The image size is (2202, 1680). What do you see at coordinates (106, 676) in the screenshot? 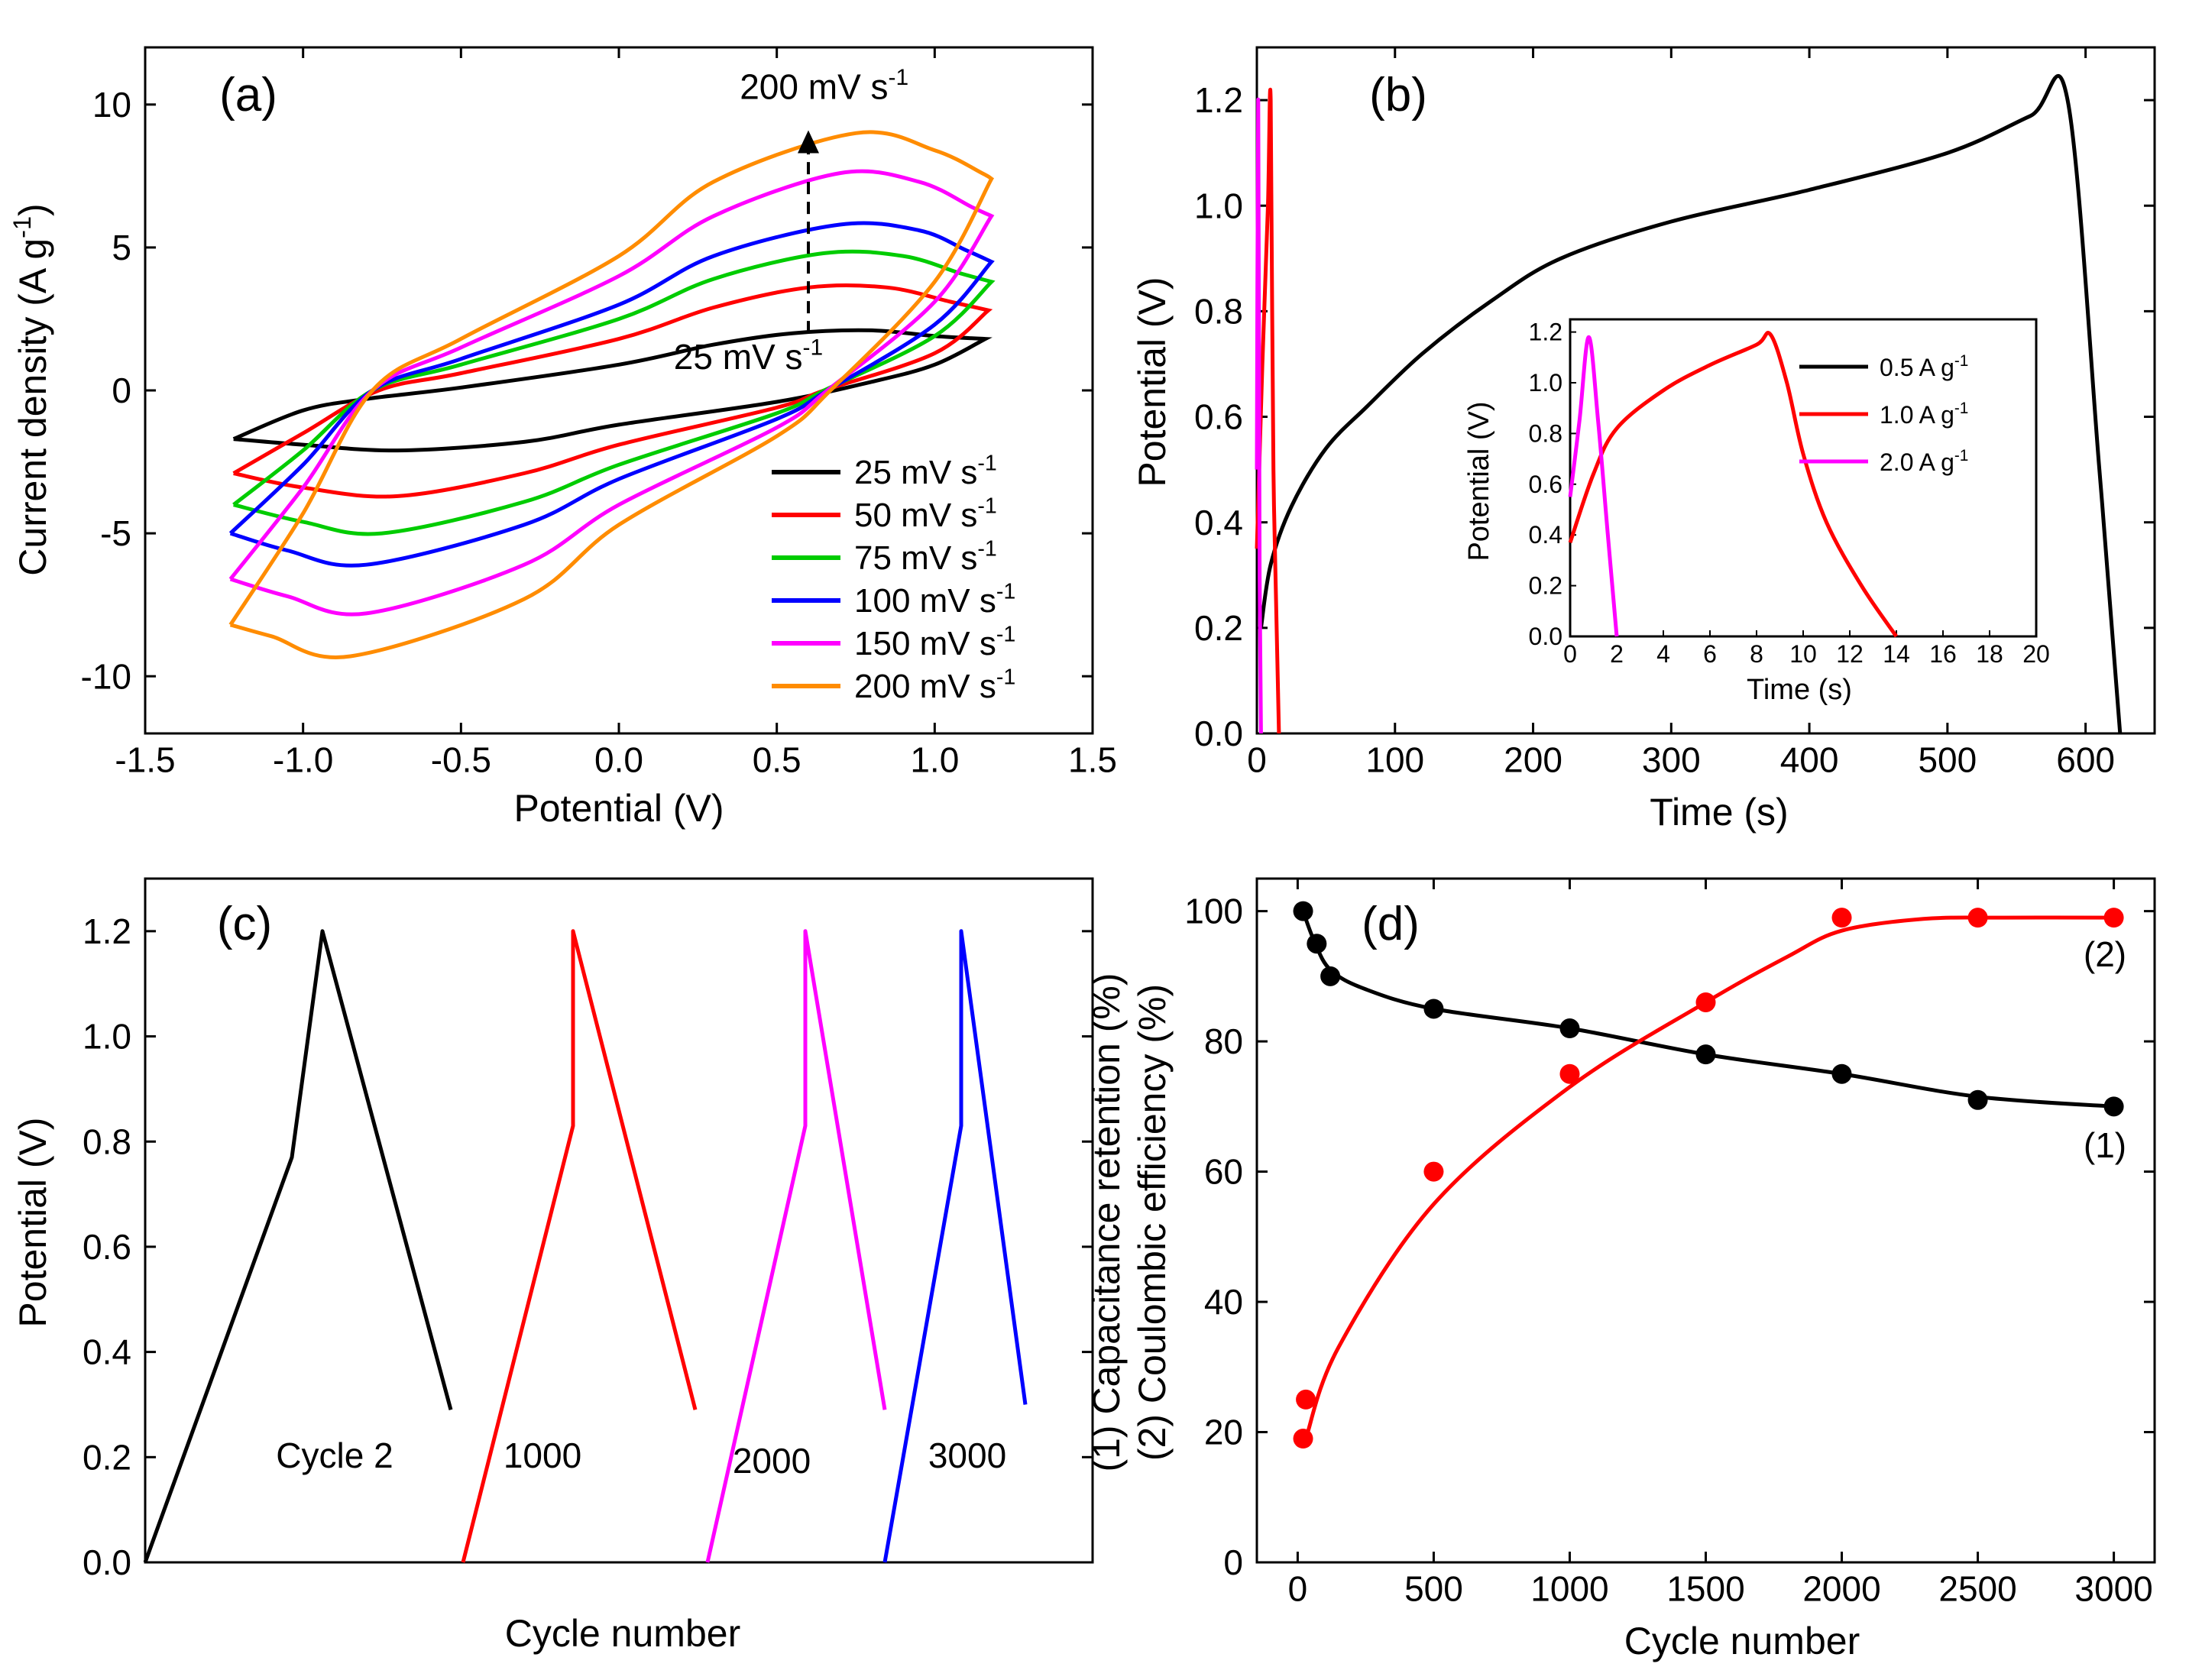
I see `panel-a-y-tick-label: -10` at bounding box center [106, 676].